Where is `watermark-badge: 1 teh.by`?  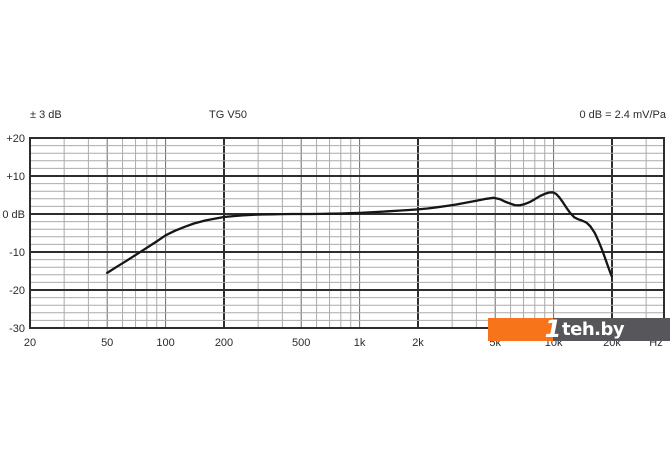
watermark-badge: 1 teh.by is located at coordinates (579, 329).